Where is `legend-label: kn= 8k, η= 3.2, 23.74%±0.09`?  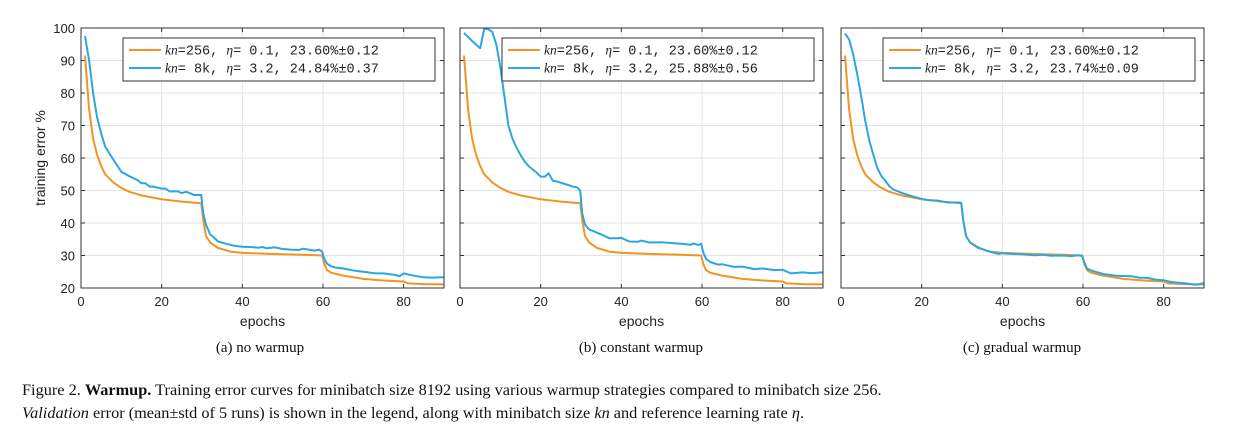 legend-label: kn= 8k, η= 3.2, 23.74%±0.09 is located at coordinates (1032, 69).